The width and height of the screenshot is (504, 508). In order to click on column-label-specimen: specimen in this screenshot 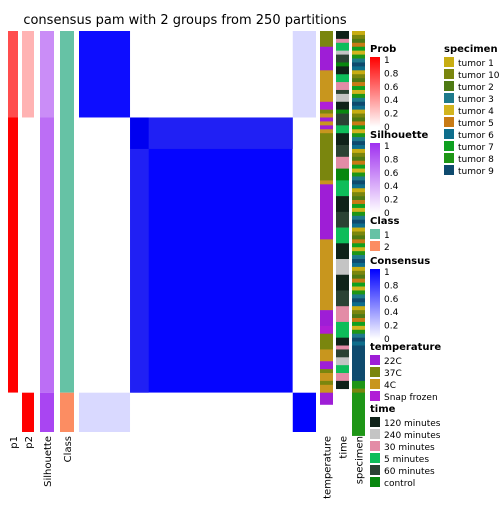, I will do `click(360, 460)`.